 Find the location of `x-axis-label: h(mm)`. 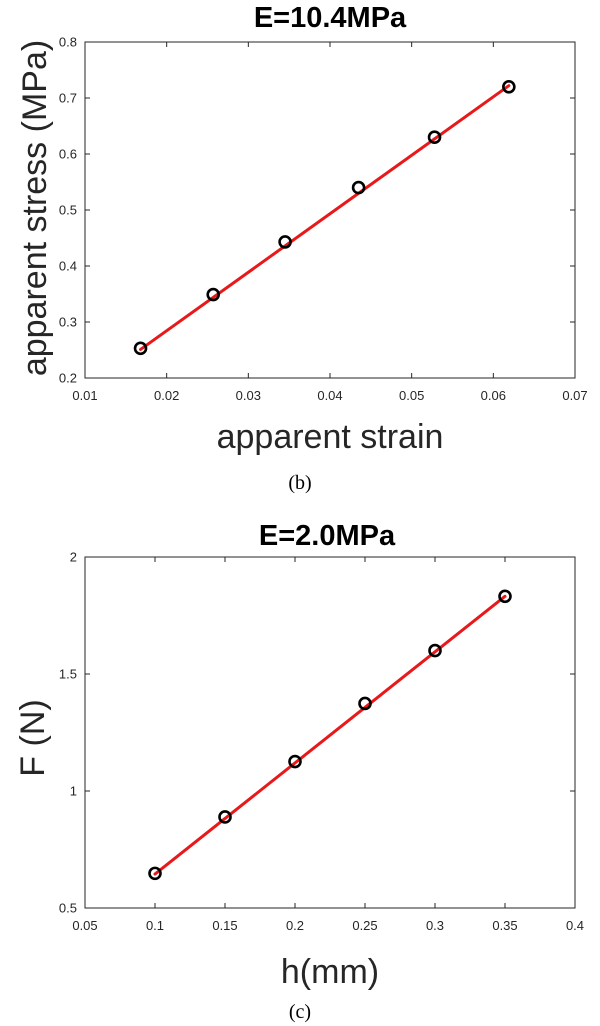

x-axis-label: h(mm) is located at coordinates (330, 972).